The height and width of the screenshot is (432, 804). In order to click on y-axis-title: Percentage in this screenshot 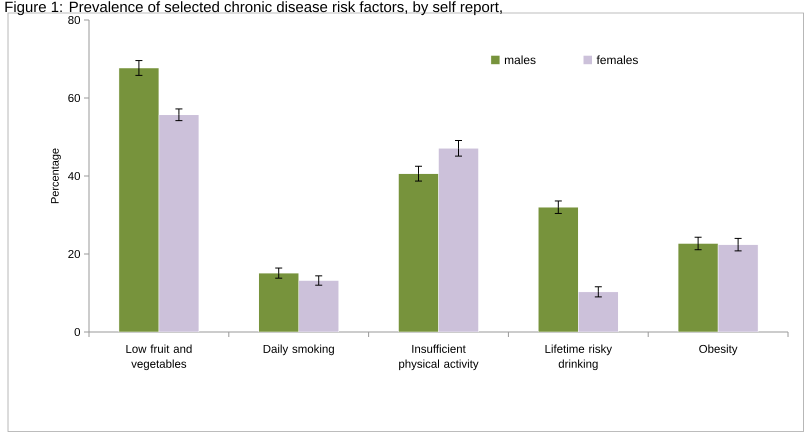, I will do `click(56, 176)`.